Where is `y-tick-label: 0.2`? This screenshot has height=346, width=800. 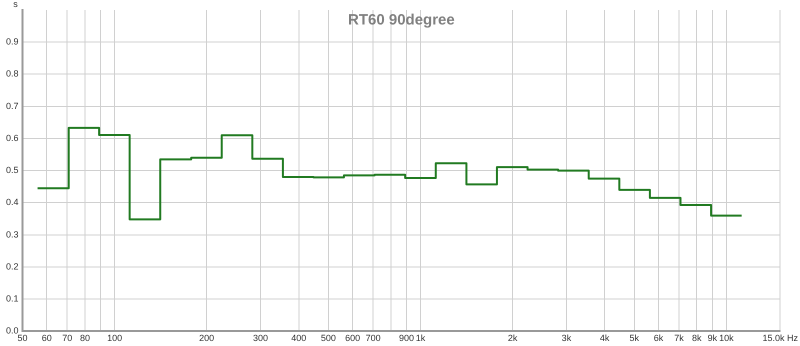
y-tick-label: 0.2 is located at coordinates (12, 266).